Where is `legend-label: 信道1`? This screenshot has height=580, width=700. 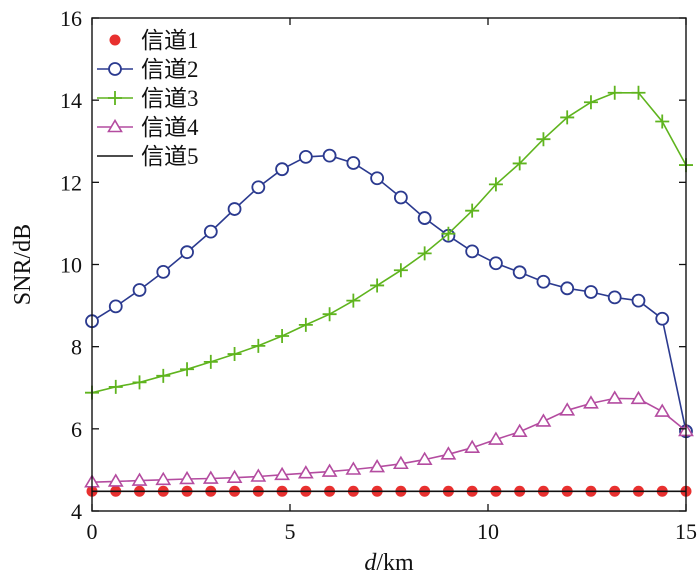 legend-label: 信道1 is located at coordinates (170, 40).